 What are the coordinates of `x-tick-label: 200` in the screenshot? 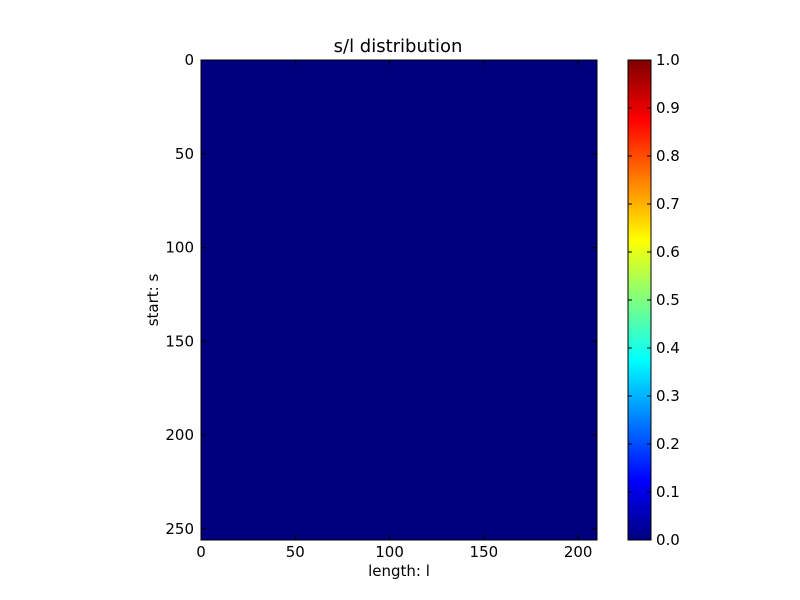 It's located at (578, 552).